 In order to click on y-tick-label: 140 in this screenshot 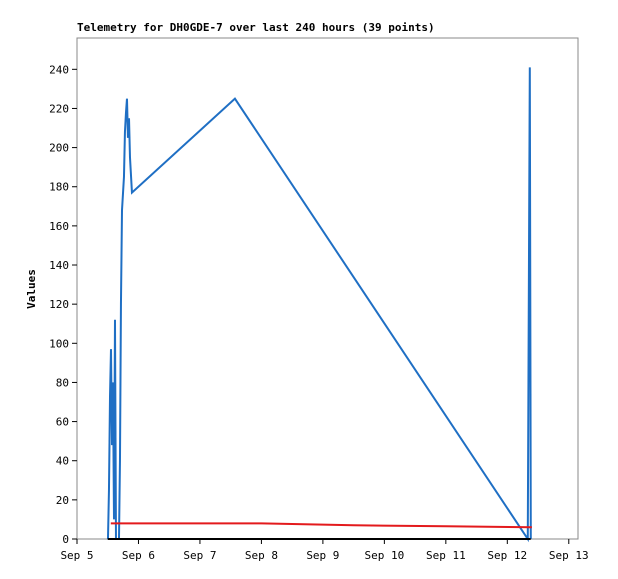, I will do `click(59, 265)`.